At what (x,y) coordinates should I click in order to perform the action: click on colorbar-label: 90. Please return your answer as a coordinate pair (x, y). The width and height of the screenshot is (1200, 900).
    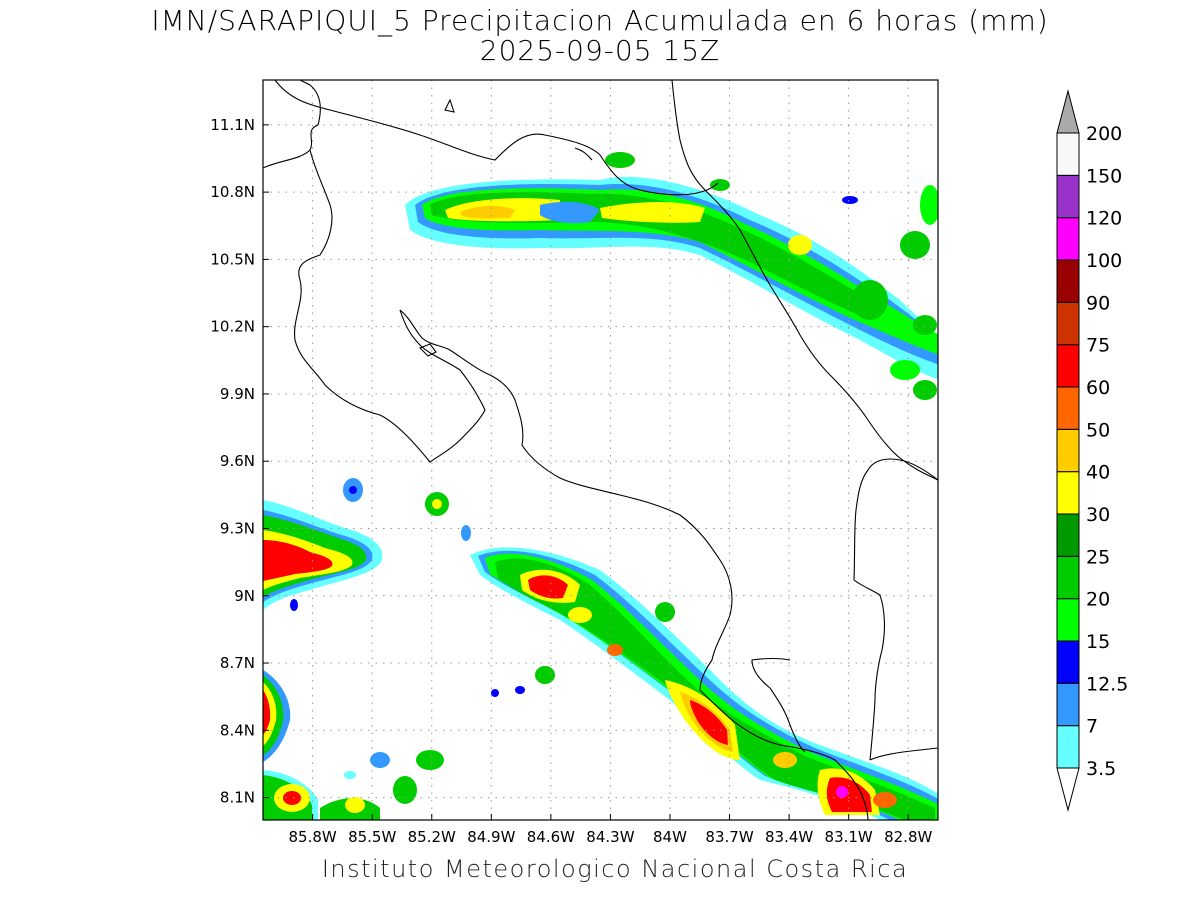
    Looking at the image, I should click on (1098, 303).